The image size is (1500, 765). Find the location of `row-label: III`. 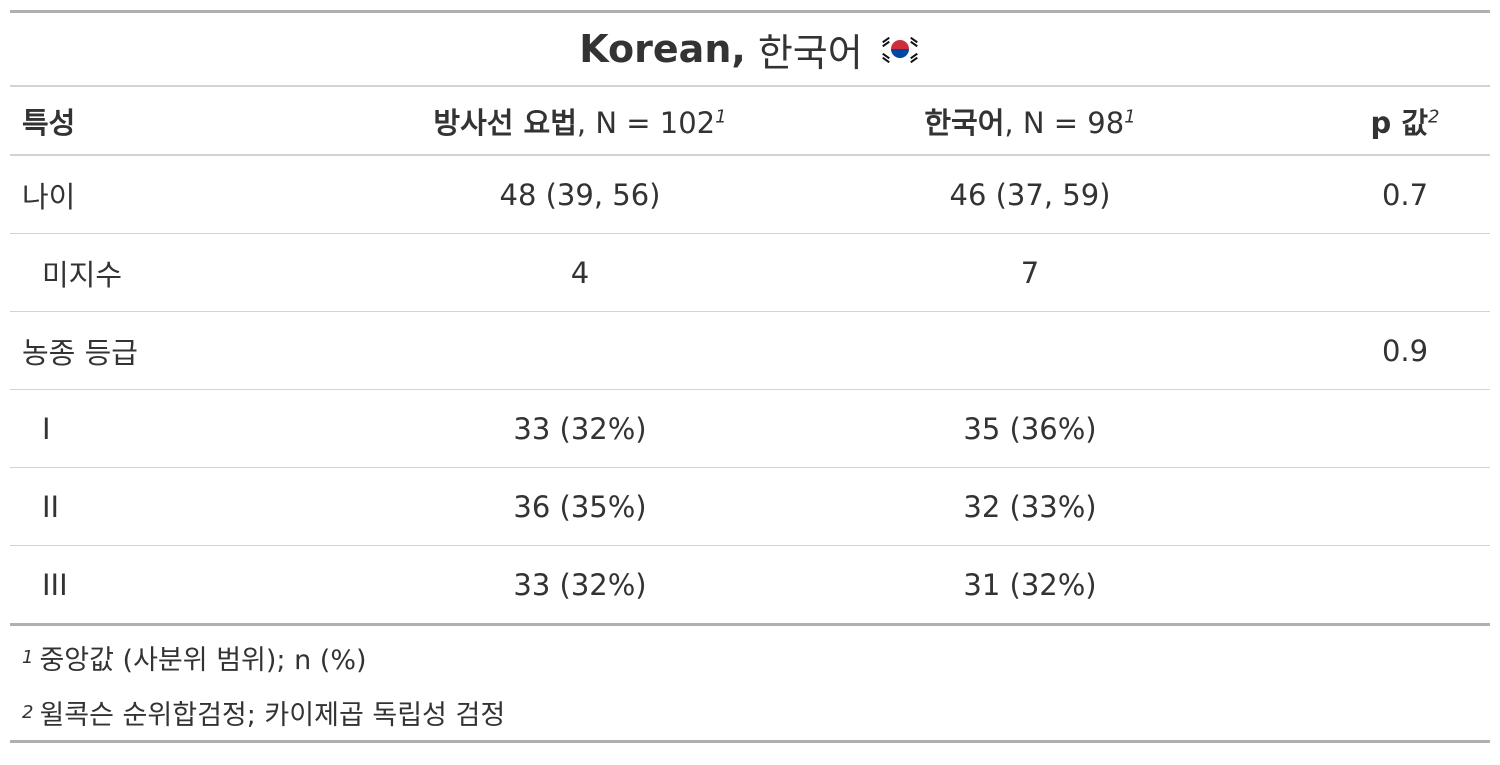

row-label: III is located at coordinates (55, 584).